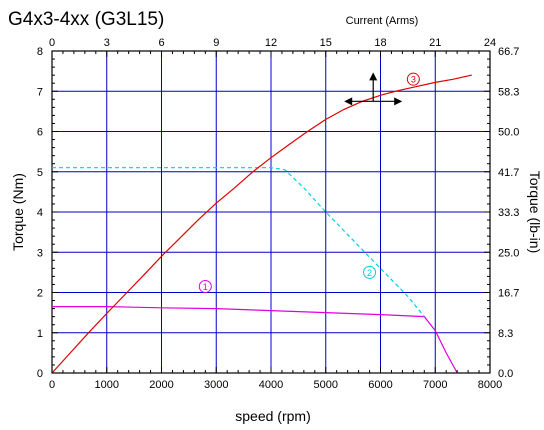 This screenshot has width=544, height=430. I want to click on y2-tick-label: 41.7, so click(508, 173).